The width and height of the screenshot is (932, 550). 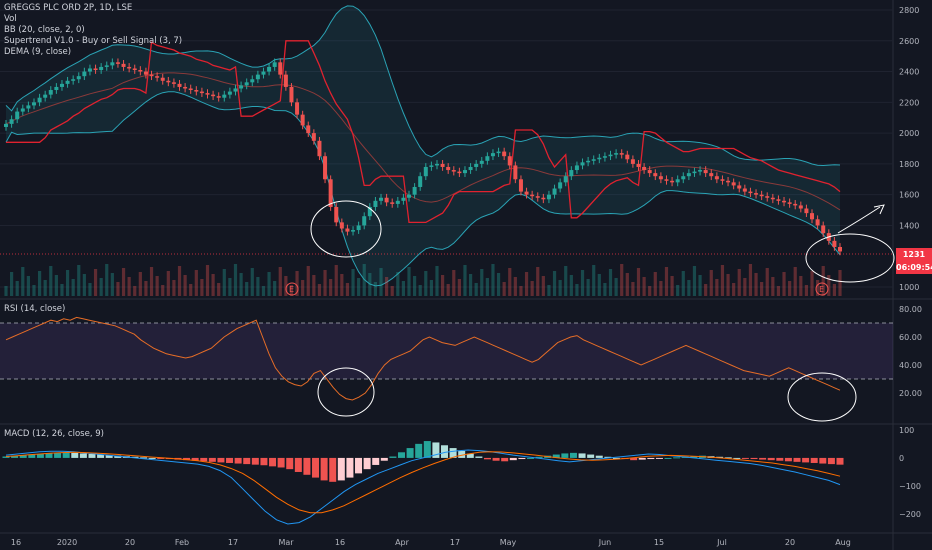 What do you see at coordinates (286, 542) in the screenshot?
I see `time-tick-label: Mar` at bounding box center [286, 542].